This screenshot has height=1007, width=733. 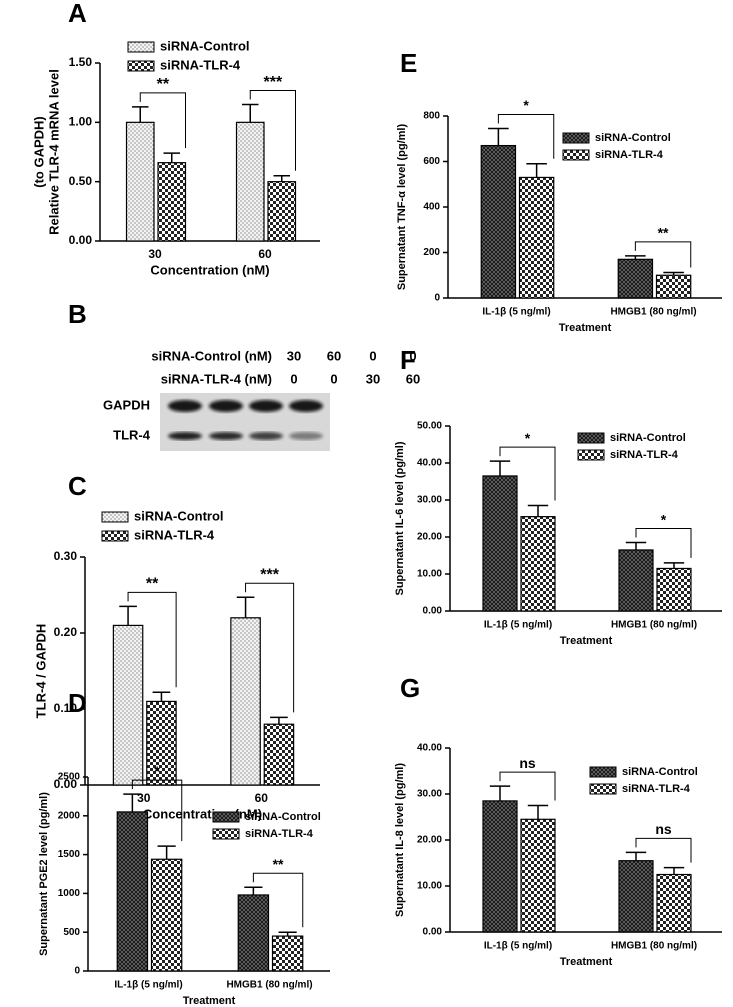 What do you see at coordinates (413, 378) in the screenshot?
I see `row-value: 60` at bounding box center [413, 378].